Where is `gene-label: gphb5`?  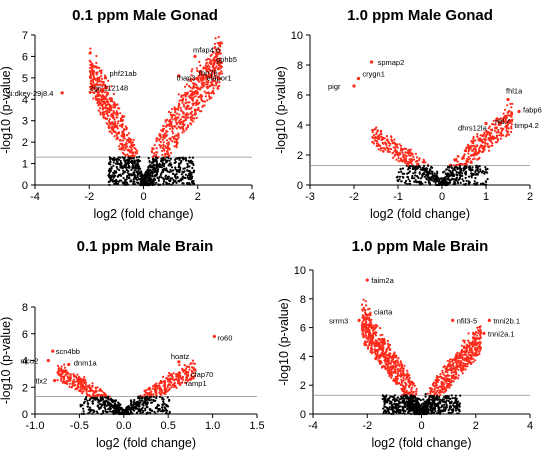
gene-label: gphb5 is located at coordinates (226, 59).